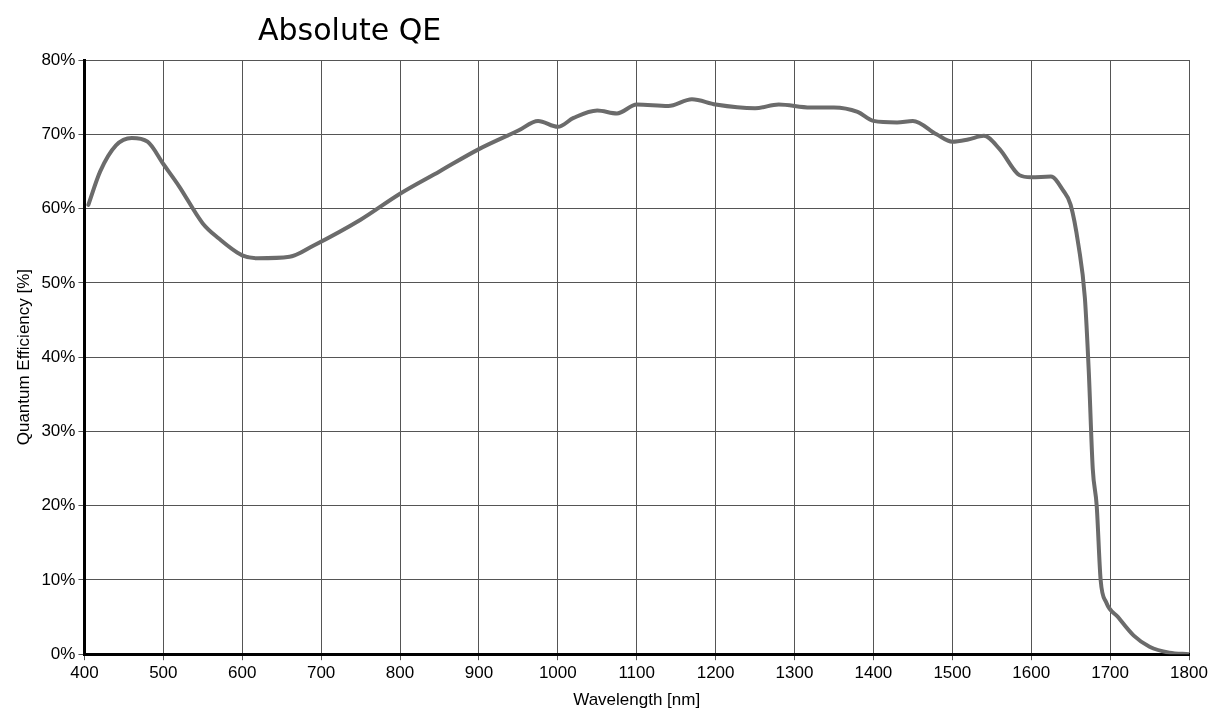 The width and height of the screenshot is (1219, 720). Describe the element at coordinates (350, 29) in the screenshot. I see `chart-title: Absolute QE` at that location.